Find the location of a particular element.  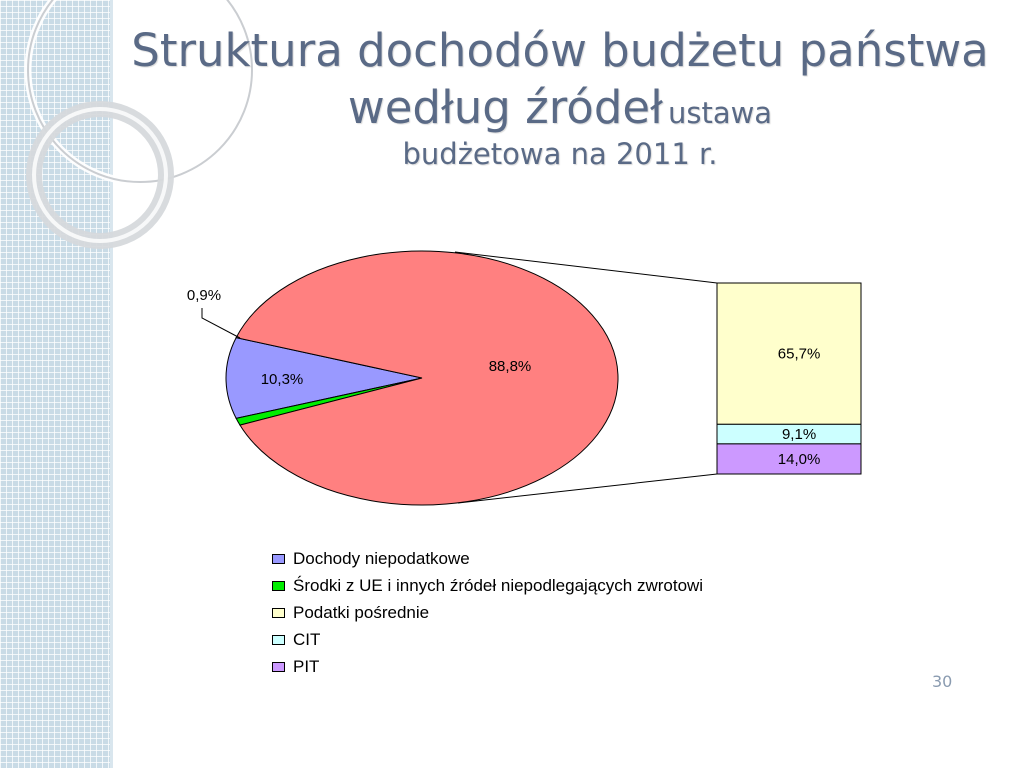

connector-bottom is located at coordinates (587, 488).